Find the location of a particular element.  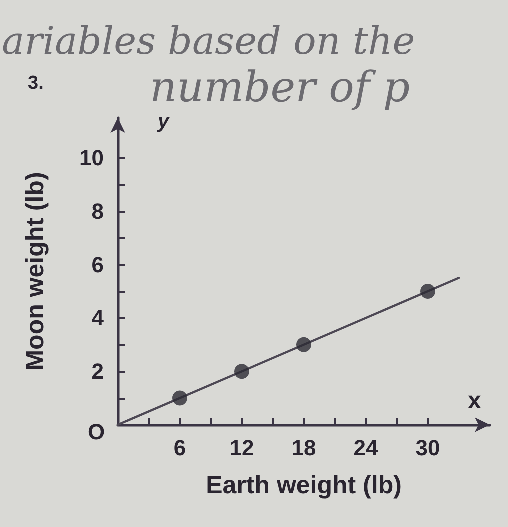

text: 3. is located at coordinates (36, 83).